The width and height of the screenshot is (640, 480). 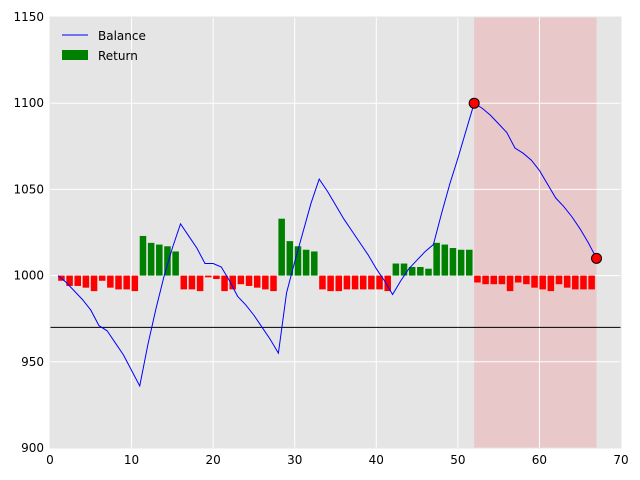 What do you see at coordinates (122, 36) in the screenshot?
I see `legend-label: Balance` at bounding box center [122, 36].